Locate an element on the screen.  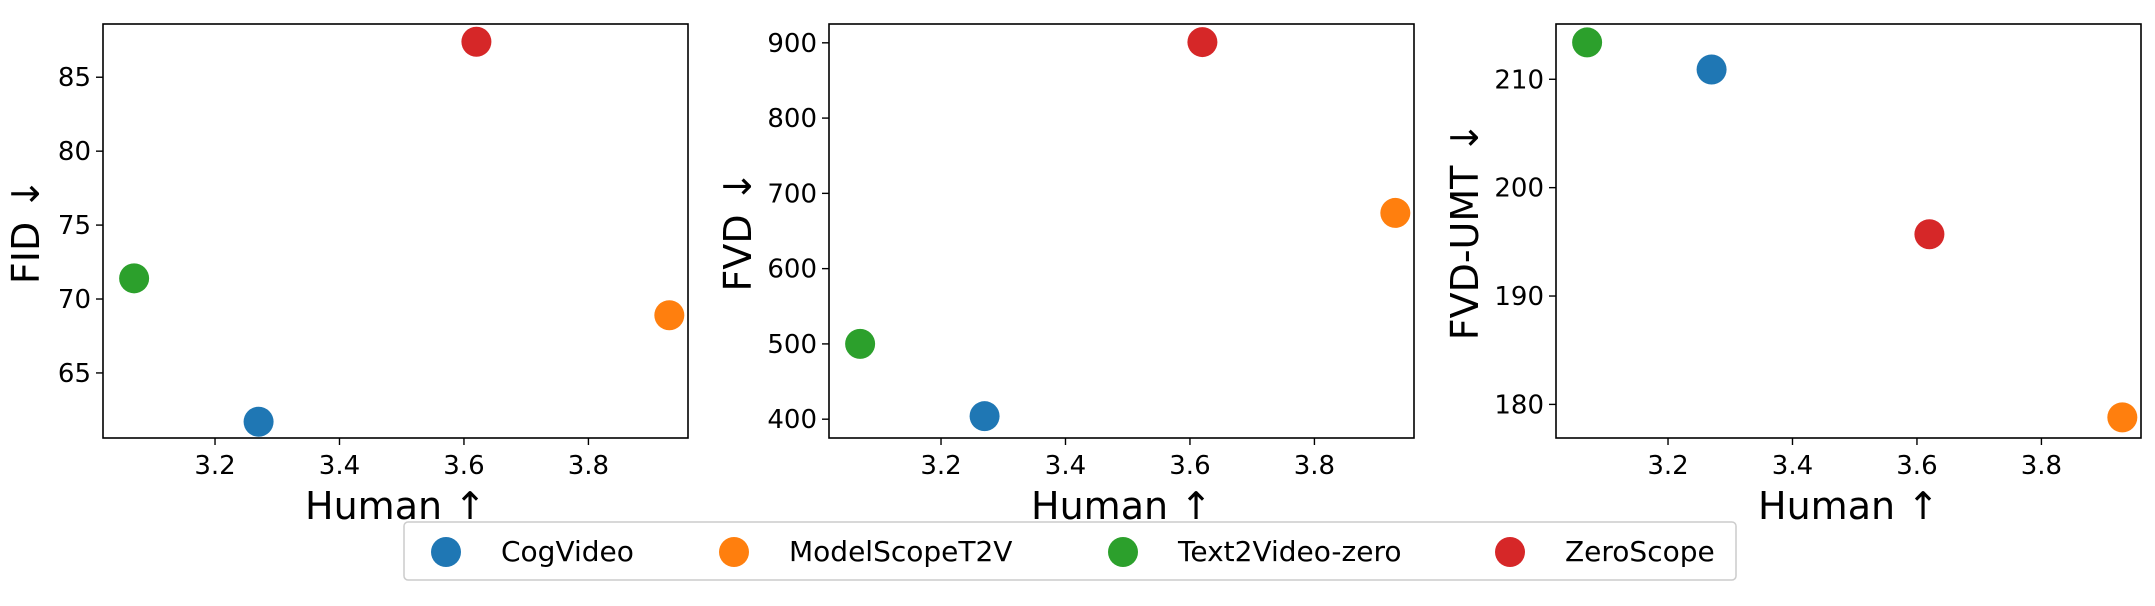
legend-label: ZeroScope is located at coordinates (1640, 551).